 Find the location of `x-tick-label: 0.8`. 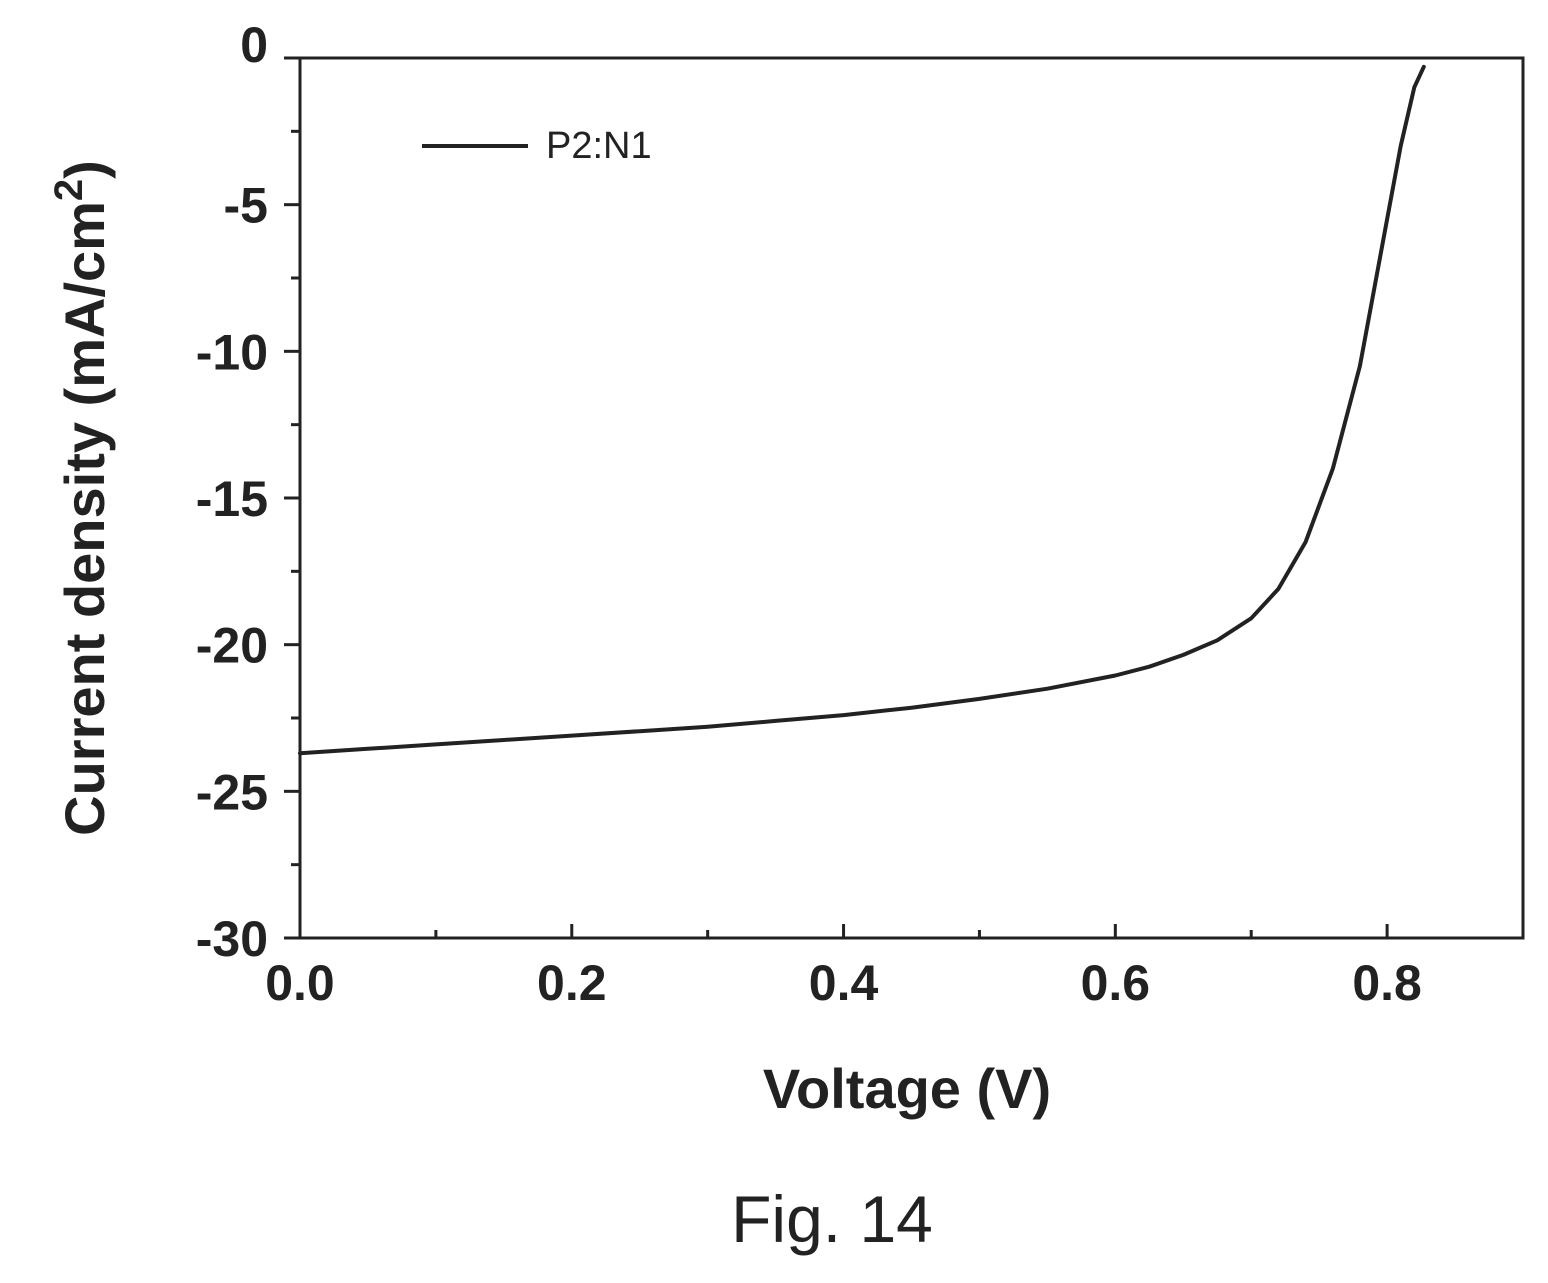

x-tick-label: 0.8 is located at coordinates (1387, 983).